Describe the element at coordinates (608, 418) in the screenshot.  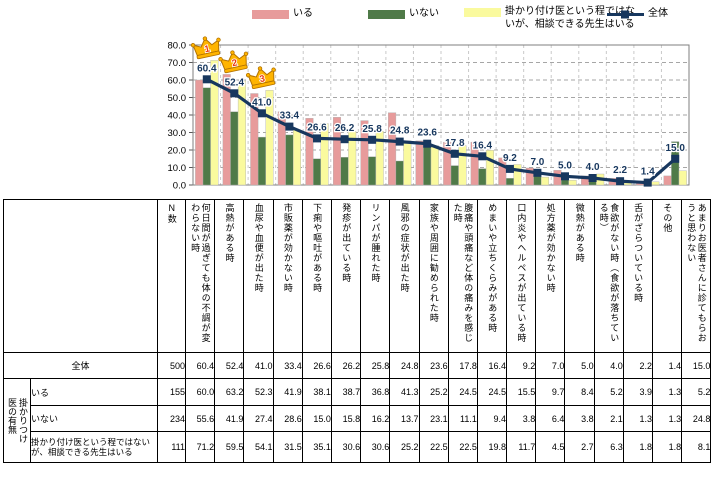
I see `table-cell: 2.1` at that location.